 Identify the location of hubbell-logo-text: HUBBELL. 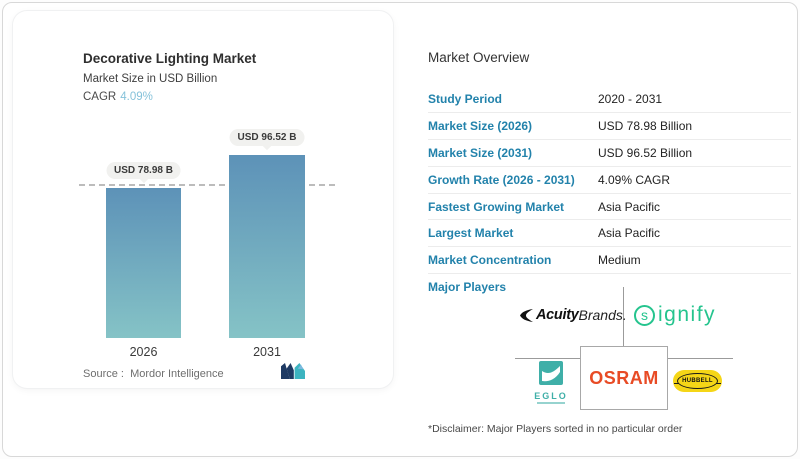
(697, 381).